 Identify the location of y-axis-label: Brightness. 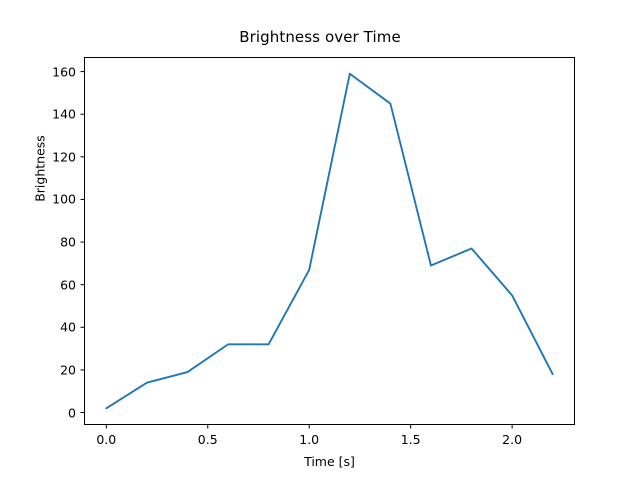
(40, 168).